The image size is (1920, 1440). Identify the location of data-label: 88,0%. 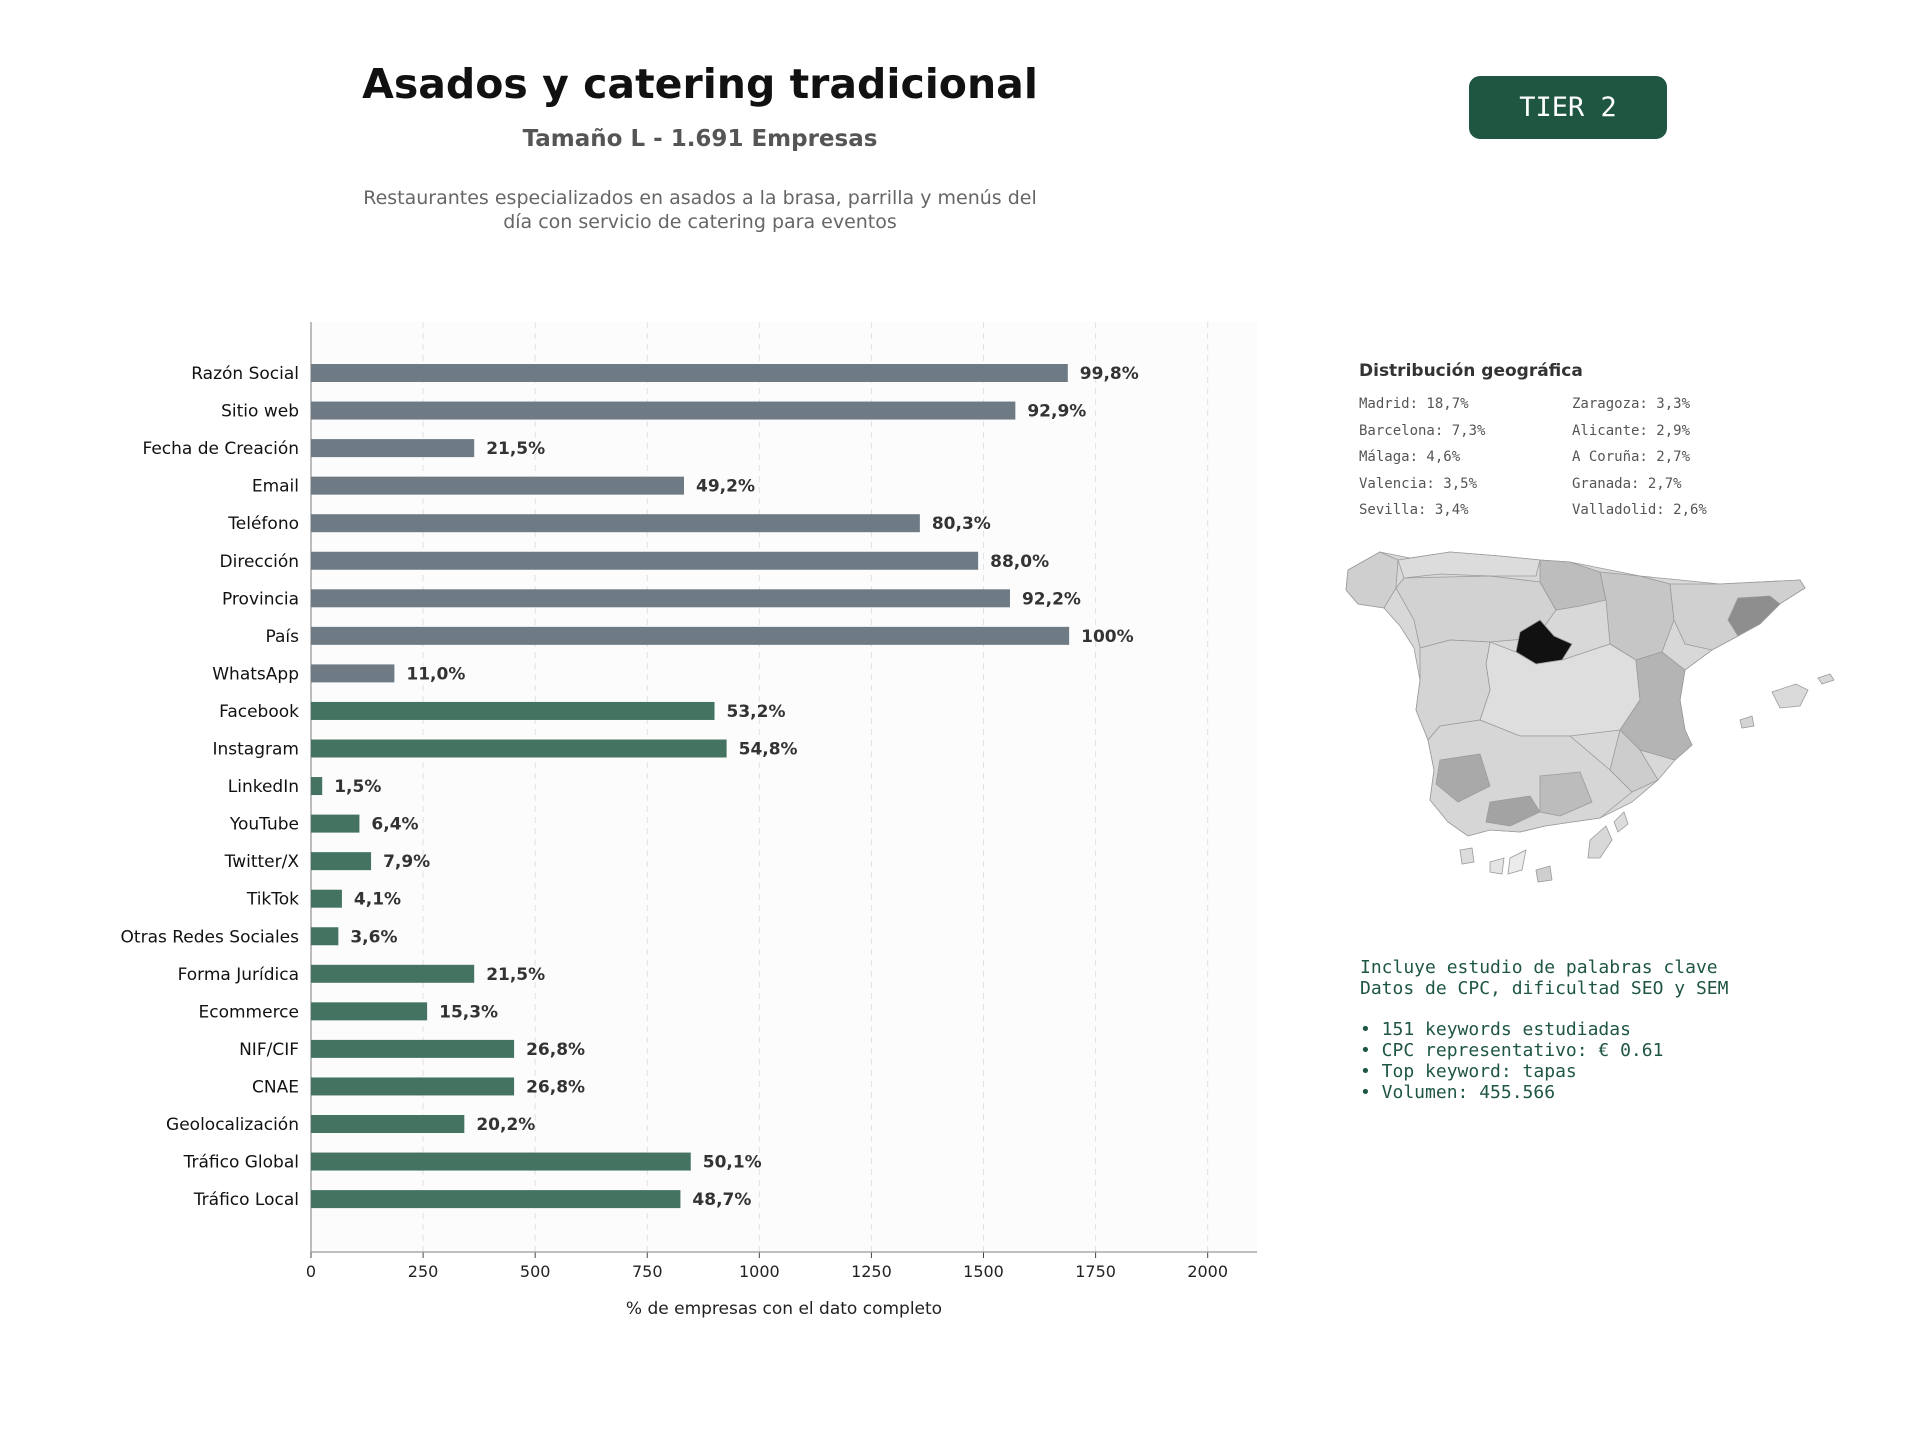
(1019, 562).